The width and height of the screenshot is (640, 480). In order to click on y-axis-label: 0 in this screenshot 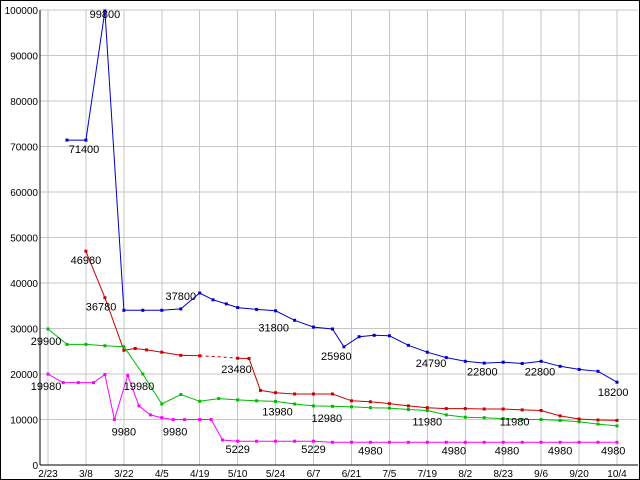, I will do `click(35, 466)`.